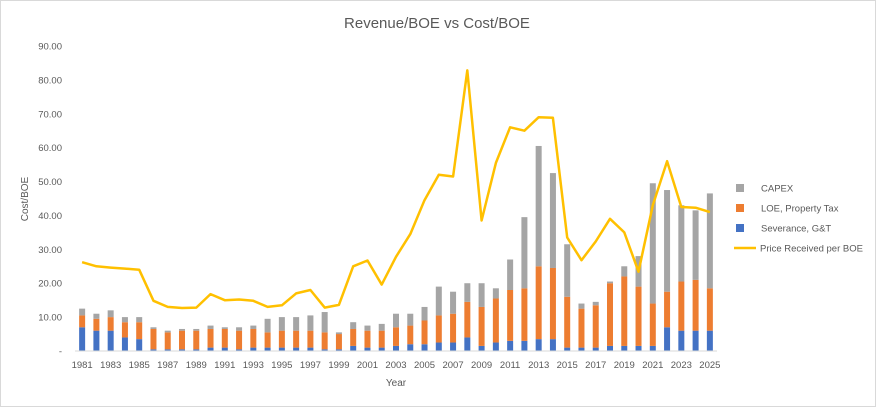 The height and width of the screenshot is (407, 876). Describe the element at coordinates (800, 209) in the screenshot. I see `legend-label: LOE, Property Tax` at that location.